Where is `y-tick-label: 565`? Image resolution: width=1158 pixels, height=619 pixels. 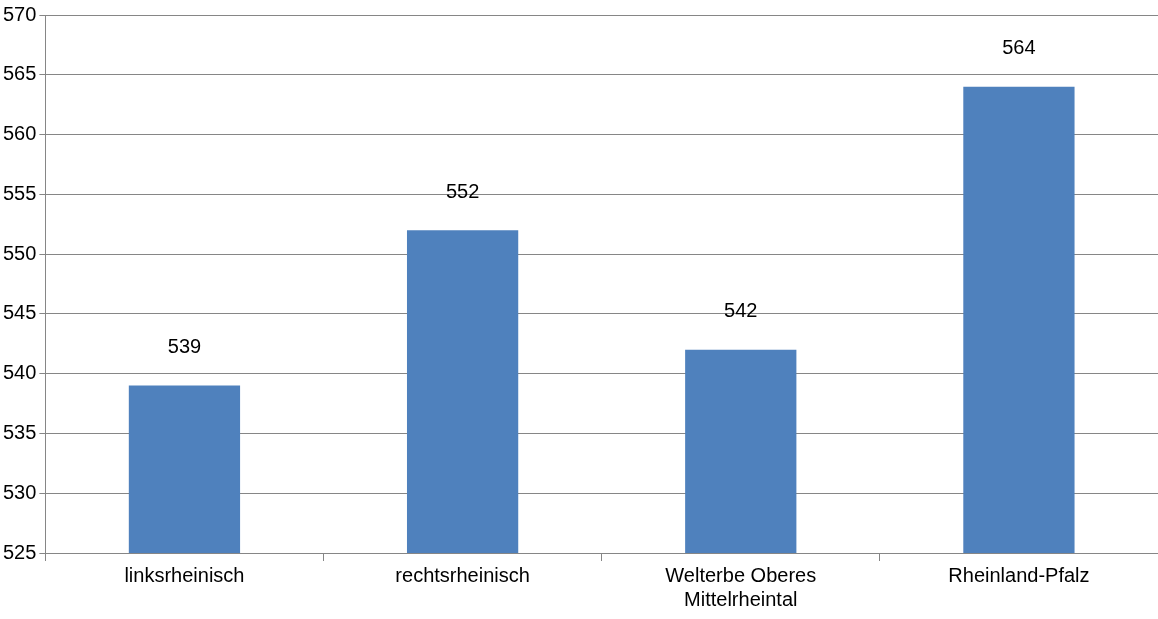
y-tick-label: 565 is located at coordinates (19, 73).